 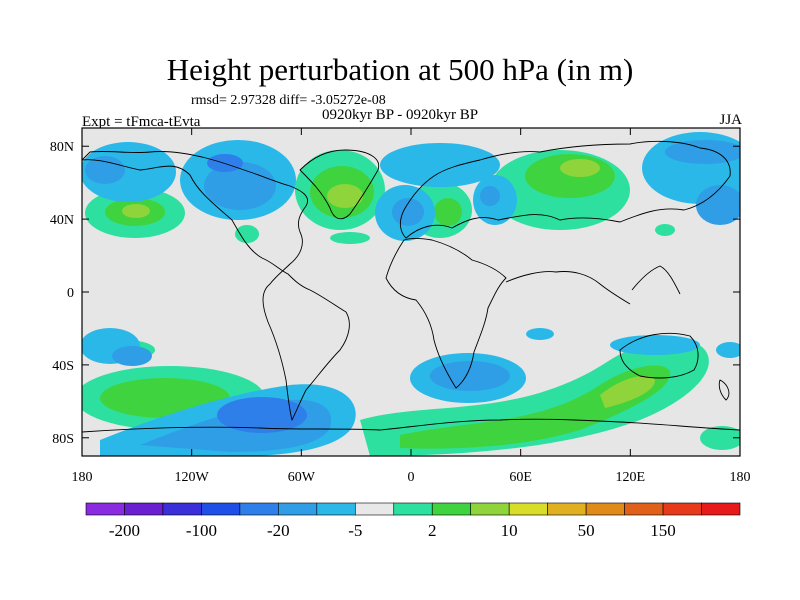 I want to click on lat-tick-label: 40N, so click(x=62, y=220).